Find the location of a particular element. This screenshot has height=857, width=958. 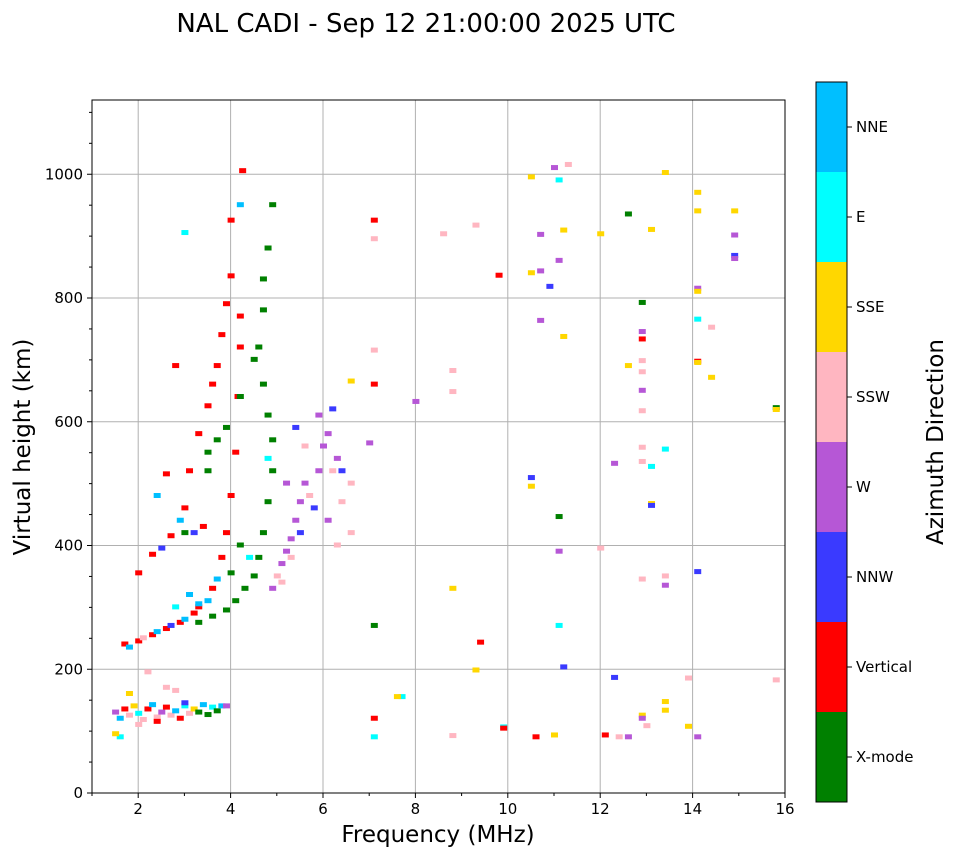

colorbar-label-sse: SSE is located at coordinates (870, 307).